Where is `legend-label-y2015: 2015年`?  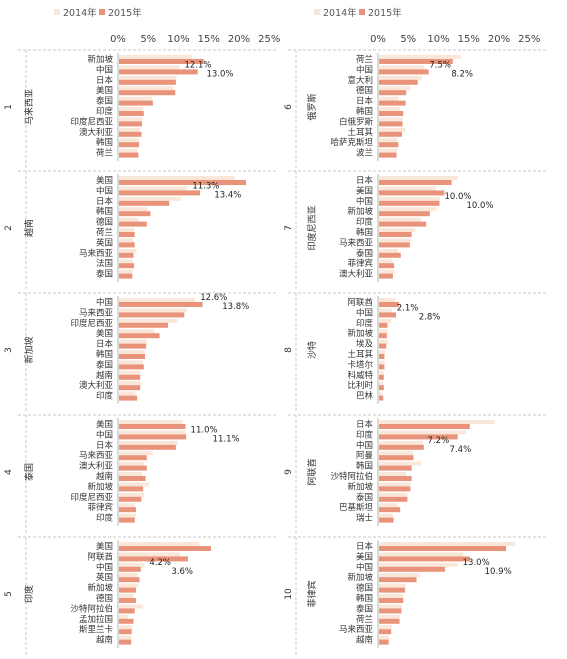 legend-label-y2015: 2015年 is located at coordinates (385, 13).